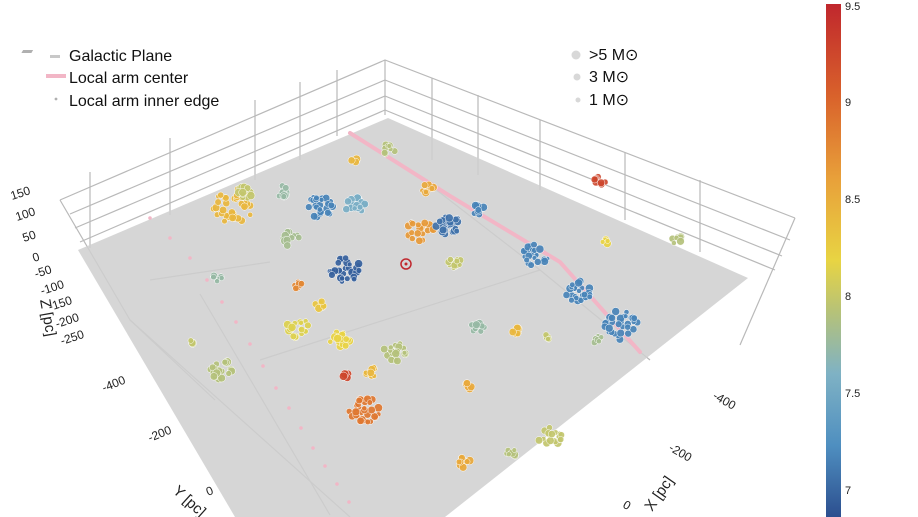 This screenshot has height=517, width=918. Describe the element at coordinates (578, 100) in the screenshot. I see `size-marker-small` at that location.